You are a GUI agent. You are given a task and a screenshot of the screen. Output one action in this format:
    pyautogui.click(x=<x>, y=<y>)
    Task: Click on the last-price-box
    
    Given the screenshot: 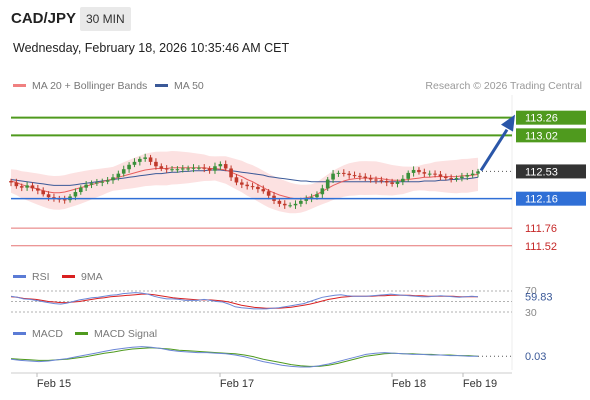 What is the action you would take?
    pyautogui.click(x=551, y=171)
    